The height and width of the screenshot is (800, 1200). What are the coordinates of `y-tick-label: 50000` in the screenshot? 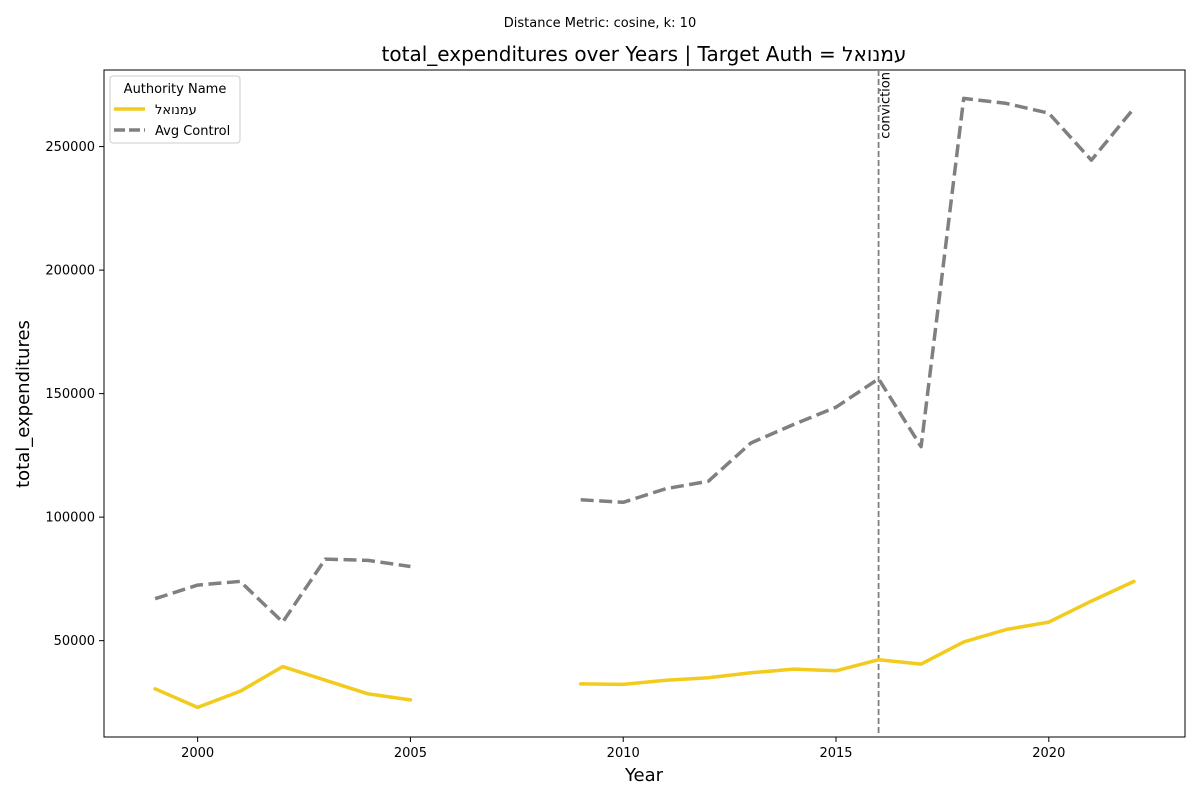 It's located at (74, 641).